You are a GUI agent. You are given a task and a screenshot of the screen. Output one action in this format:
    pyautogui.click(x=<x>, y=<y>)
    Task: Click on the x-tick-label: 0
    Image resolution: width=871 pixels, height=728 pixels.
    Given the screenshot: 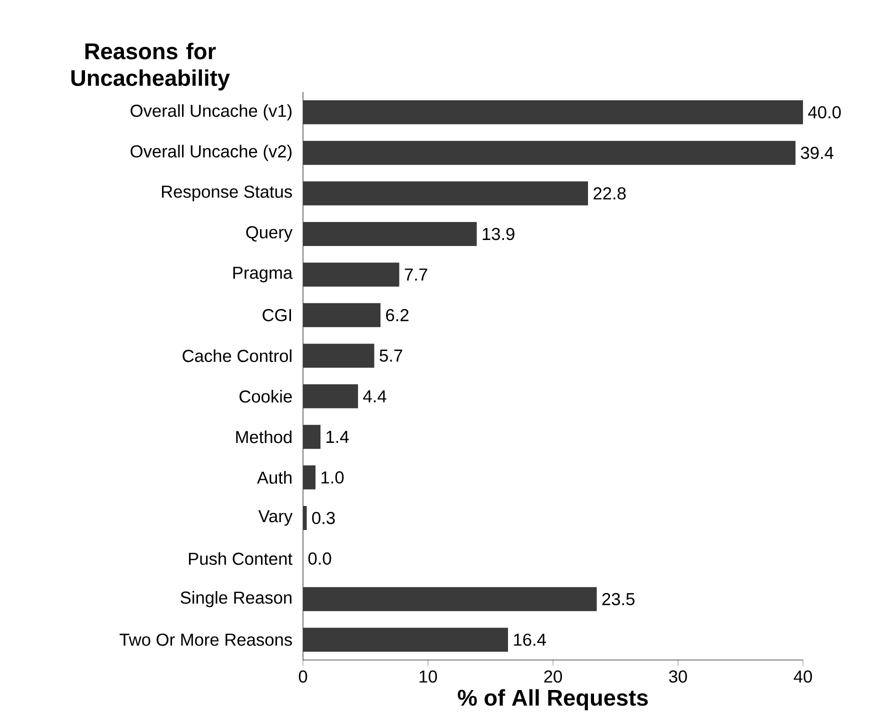 What is the action you would take?
    pyautogui.click(x=303, y=676)
    